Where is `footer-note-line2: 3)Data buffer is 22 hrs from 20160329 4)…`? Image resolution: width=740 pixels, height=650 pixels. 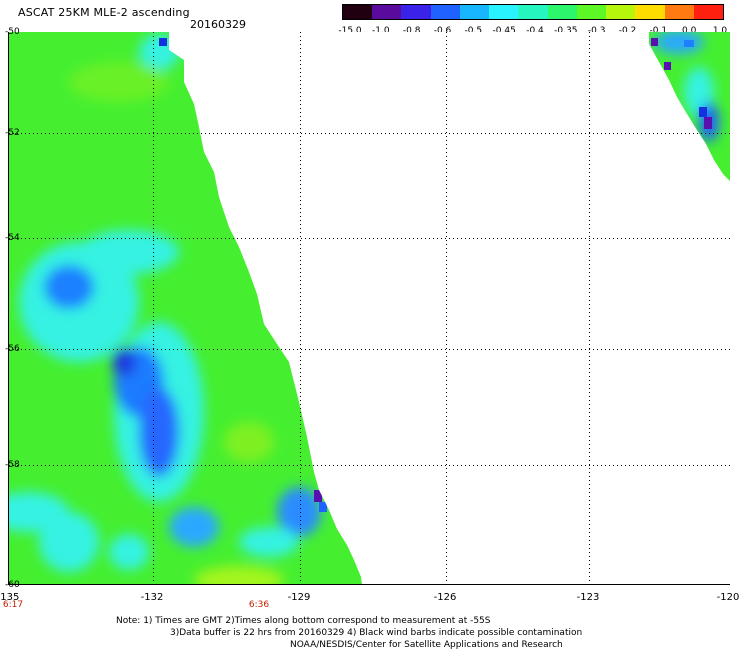 footer-note-line2: 3)Data buffer is 22 hrs from 20160329 4)… is located at coordinates (376, 633).